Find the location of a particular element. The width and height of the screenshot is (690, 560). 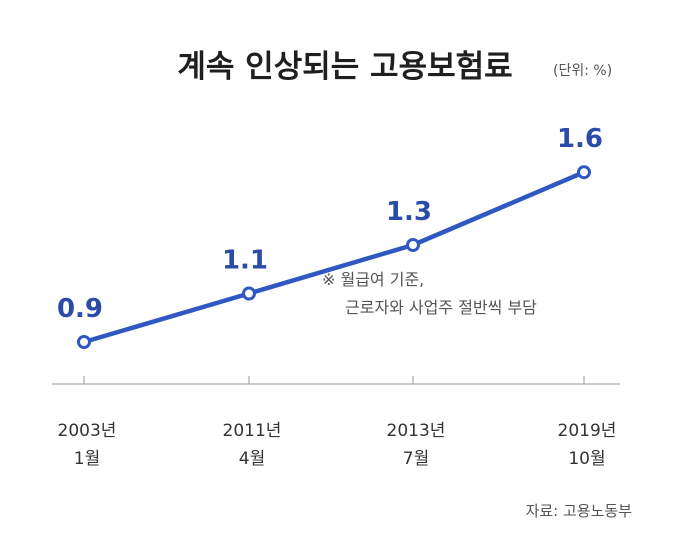

x-tick-label: 4월 is located at coordinates (252, 459).